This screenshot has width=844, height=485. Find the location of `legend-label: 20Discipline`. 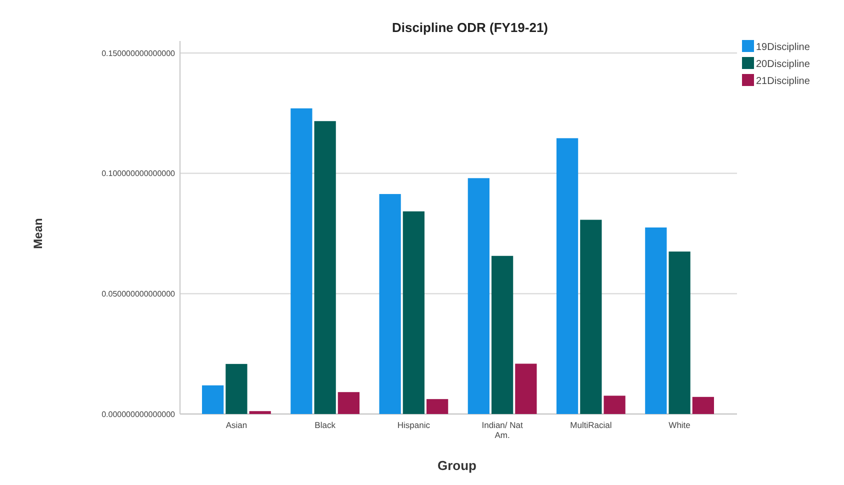

legend-label: 20Discipline is located at coordinates (783, 64).